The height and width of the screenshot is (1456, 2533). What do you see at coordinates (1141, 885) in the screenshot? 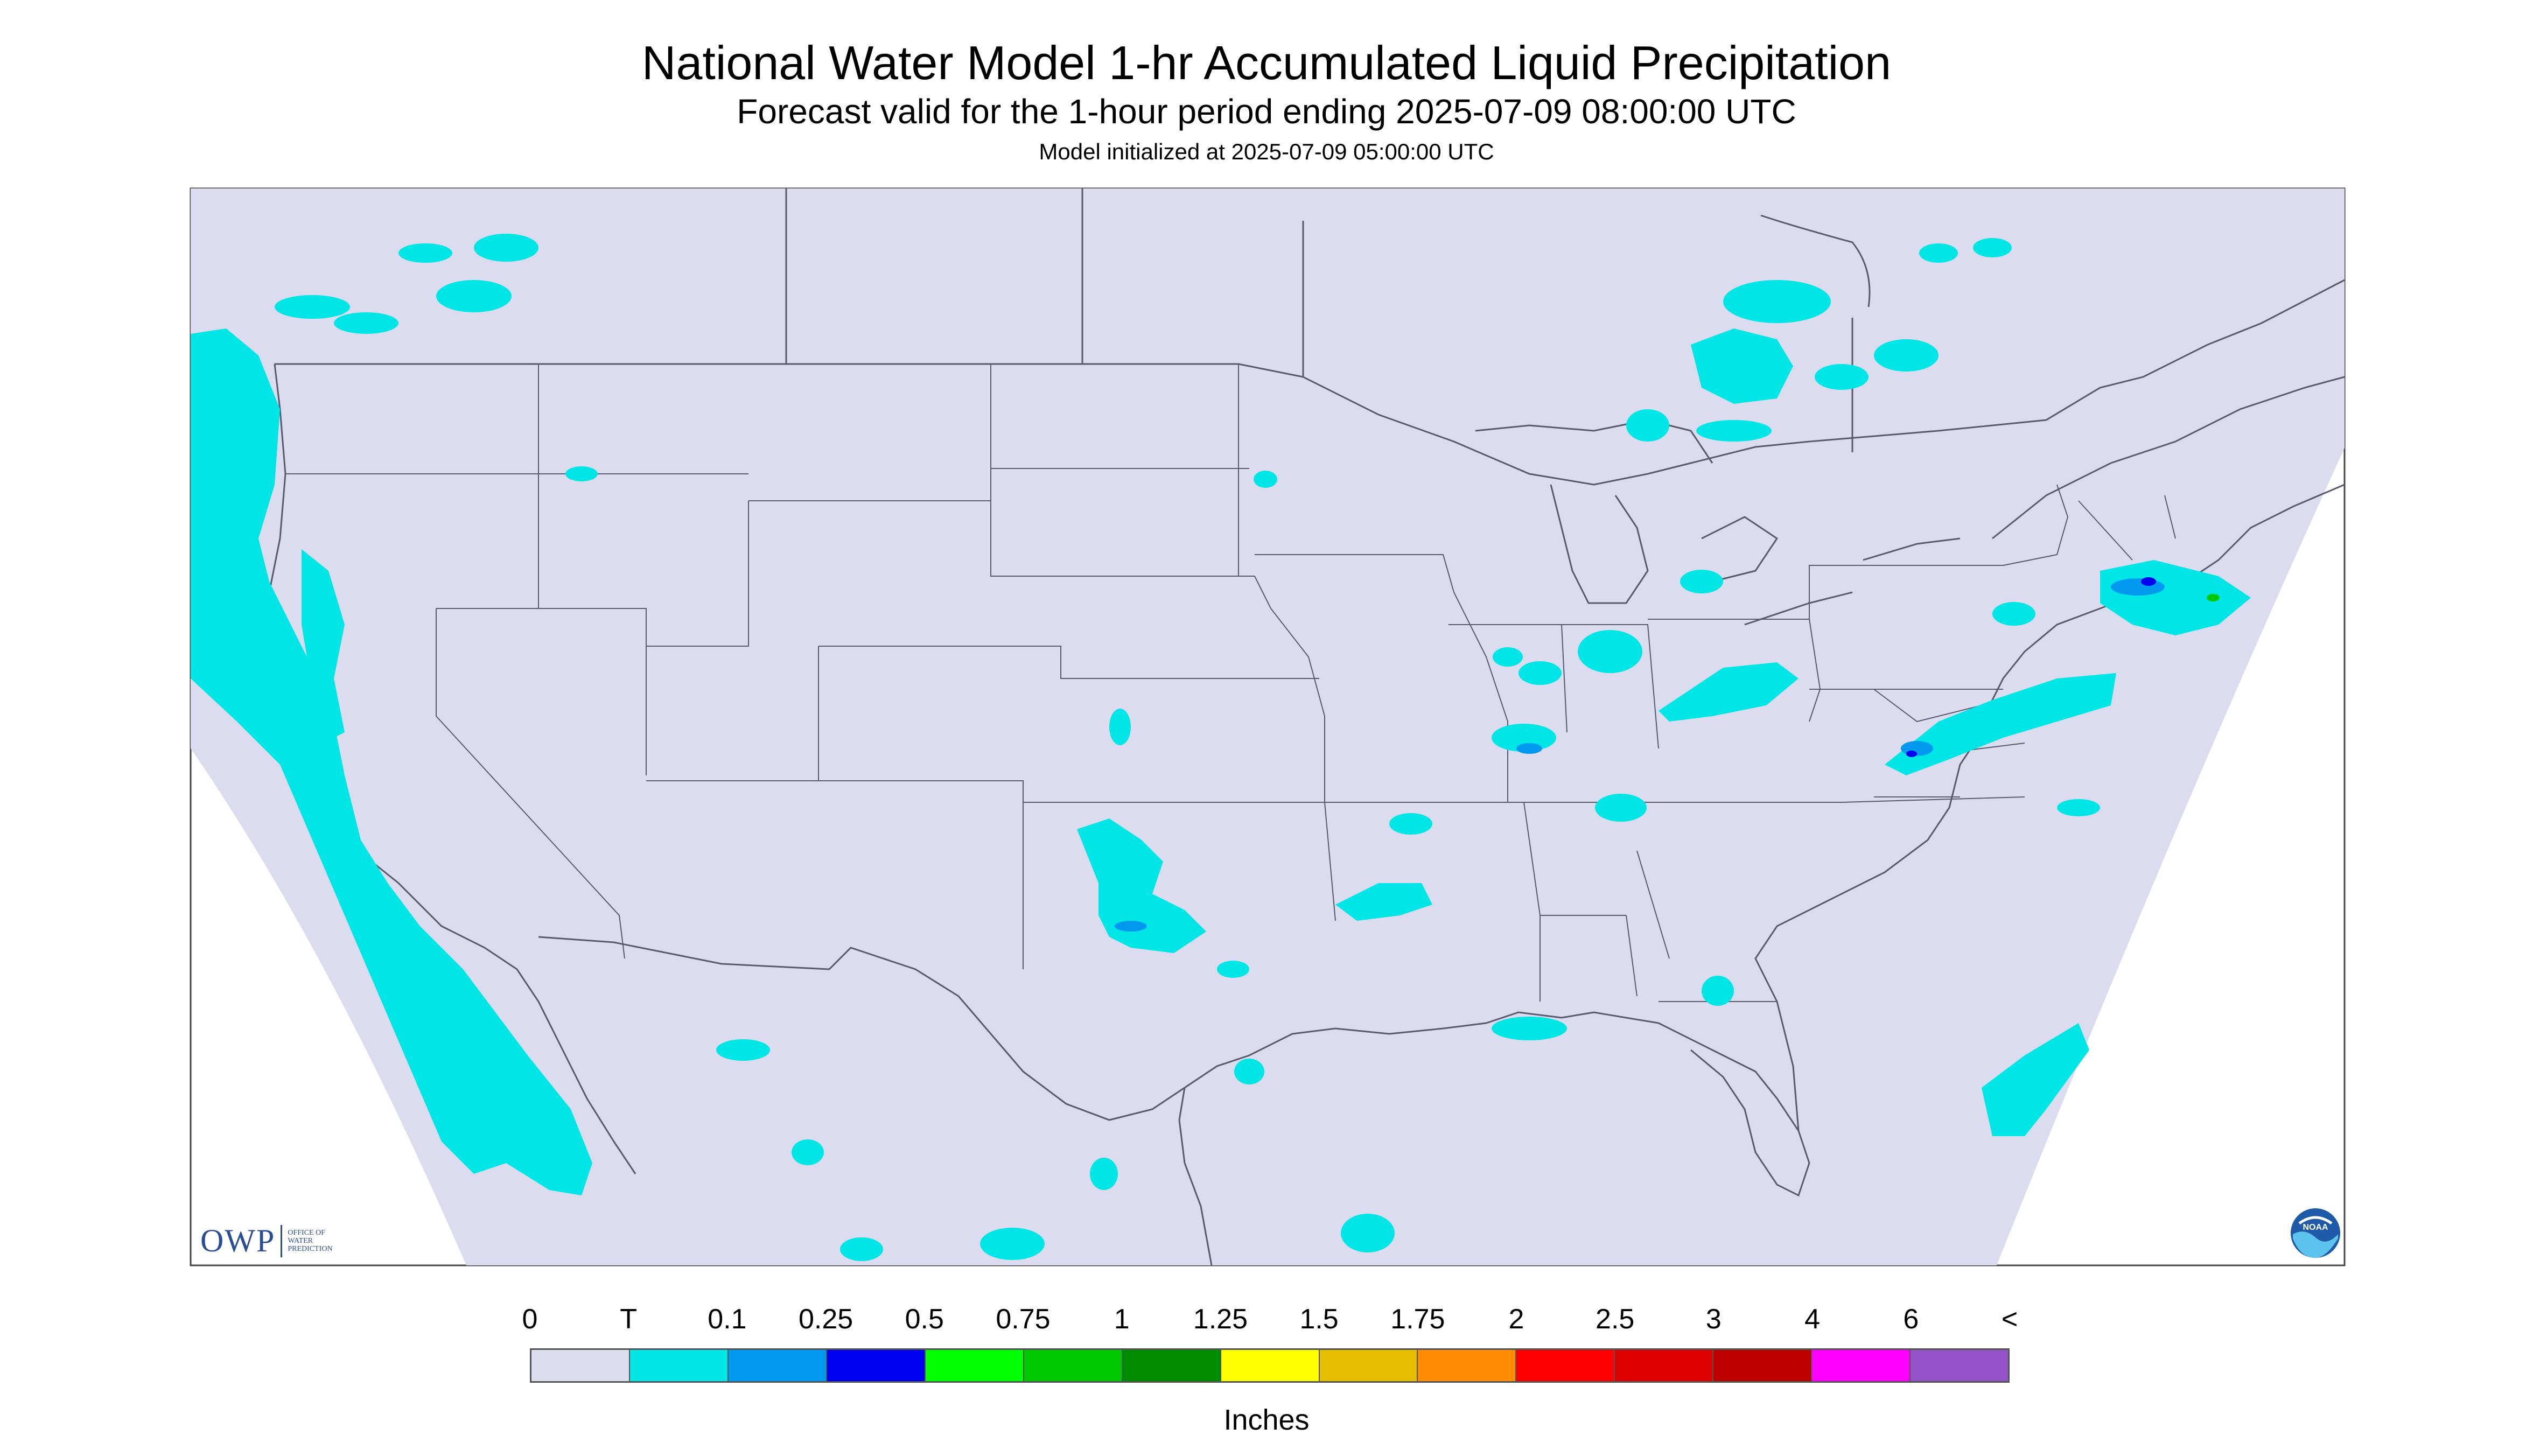
I see `oklahoma-cluster` at bounding box center [1141, 885].